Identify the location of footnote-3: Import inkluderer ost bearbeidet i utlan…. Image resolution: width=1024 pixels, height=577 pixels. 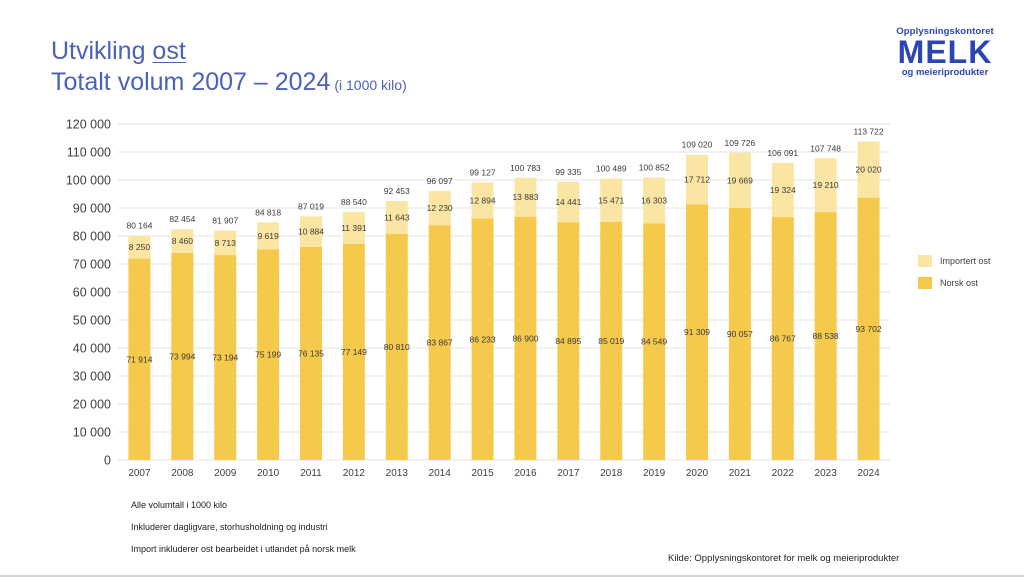
(243, 549).